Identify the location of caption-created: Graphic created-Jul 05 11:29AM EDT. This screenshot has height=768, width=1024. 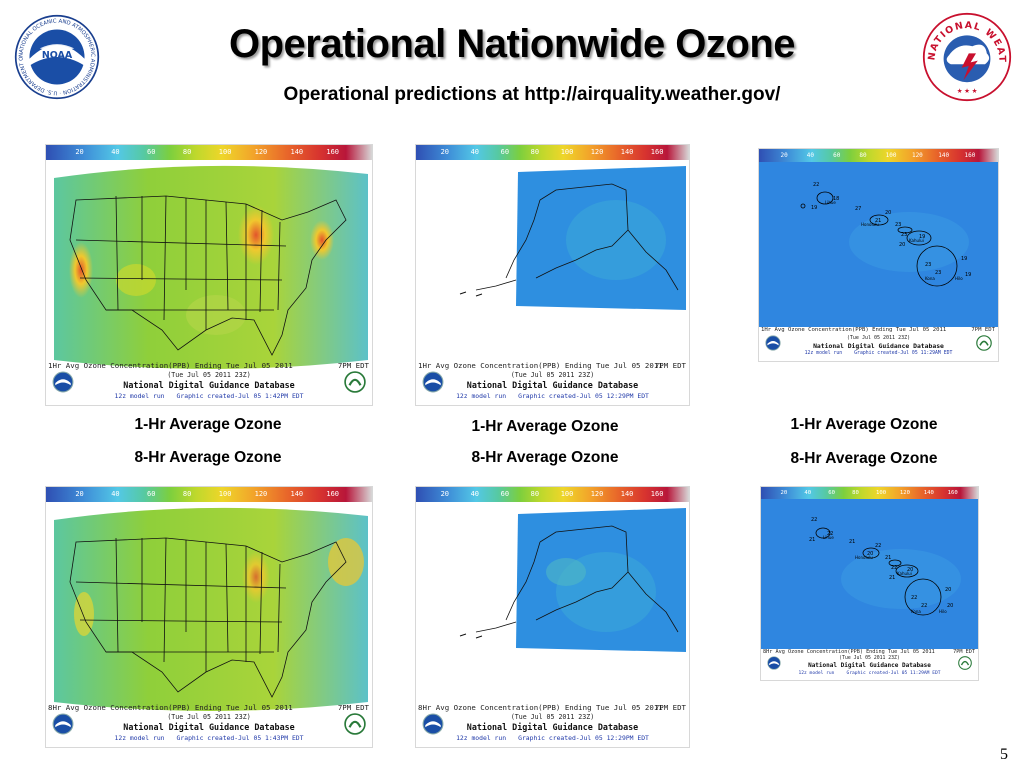
(893, 673).